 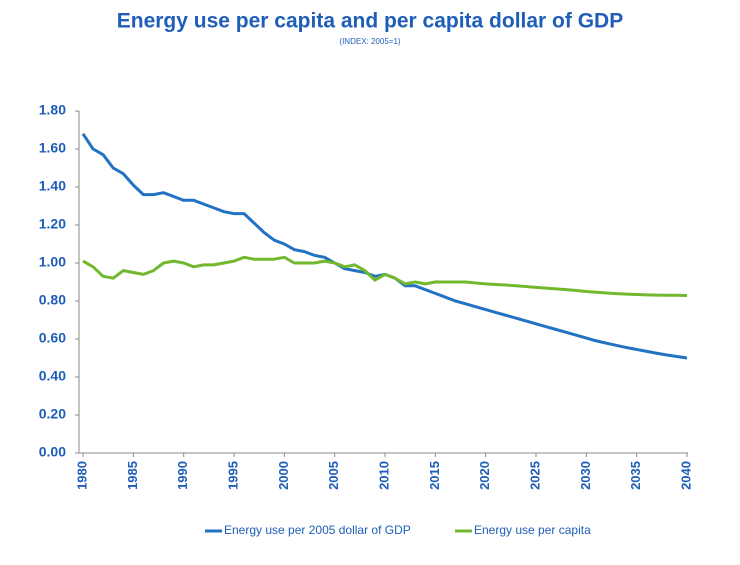 I want to click on x-tick-label: 1990, so click(x=182, y=475).